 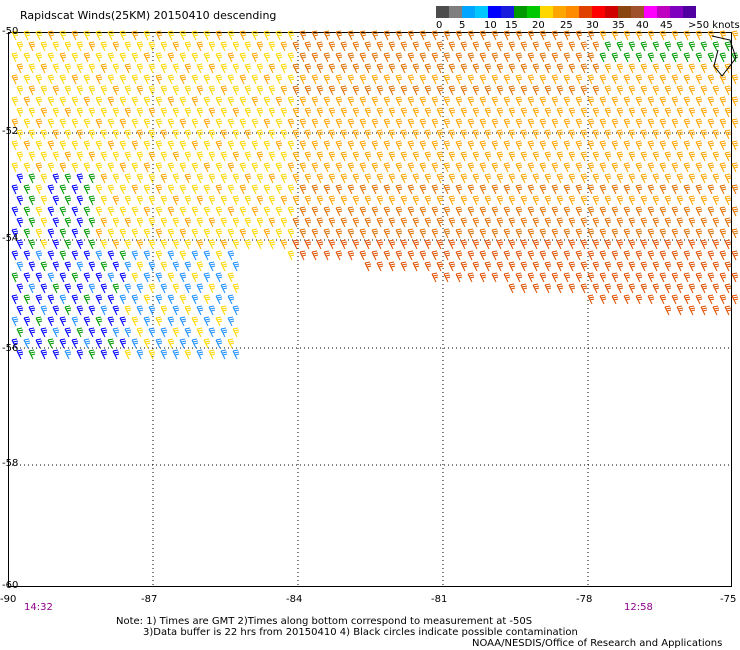 What do you see at coordinates (455, 12) in the screenshot?
I see `legend-color-swatch` at bounding box center [455, 12].